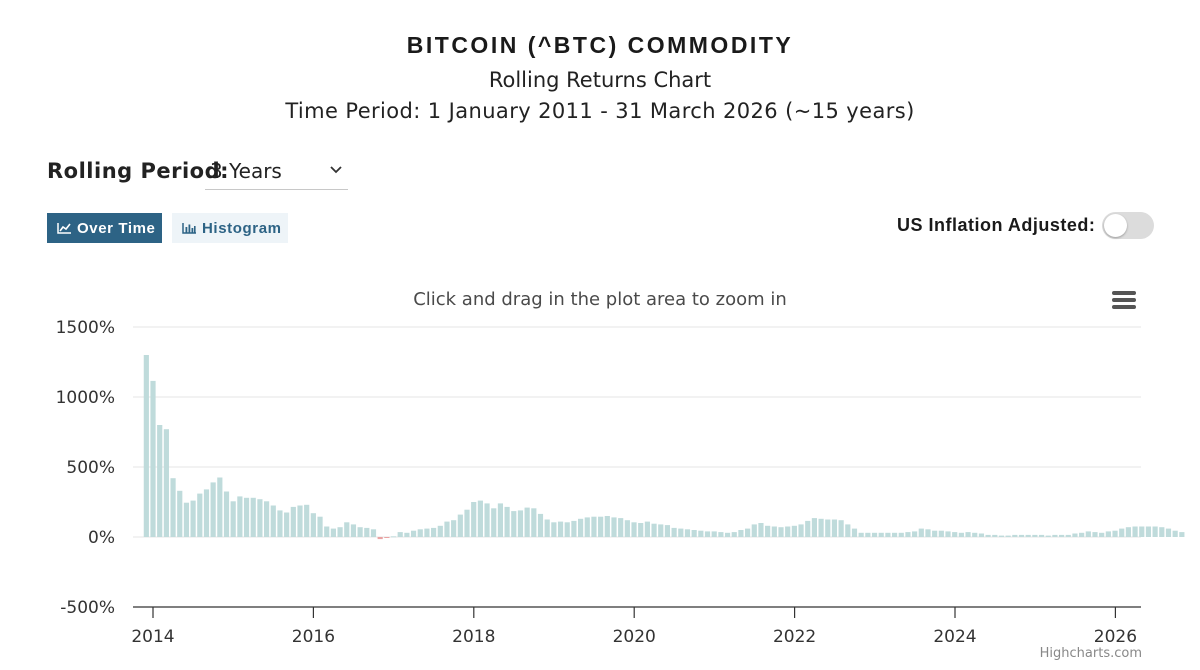 The width and height of the screenshot is (1200, 670). What do you see at coordinates (1090, 653) in the screenshot?
I see `highcharts-credit: Highcharts.com` at bounding box center [1090, 653].